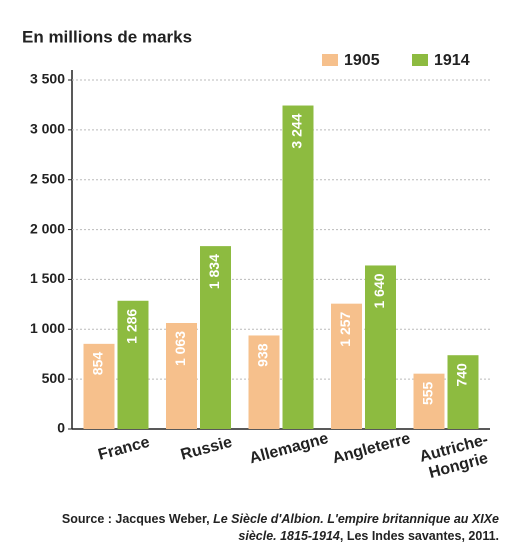 The height and width of the screenshot is (548, 507). What do you see at coordinates (289, 448) in the screenshot?
I see `x-tick-label: Allemagne` at bounding box center [289, 448].